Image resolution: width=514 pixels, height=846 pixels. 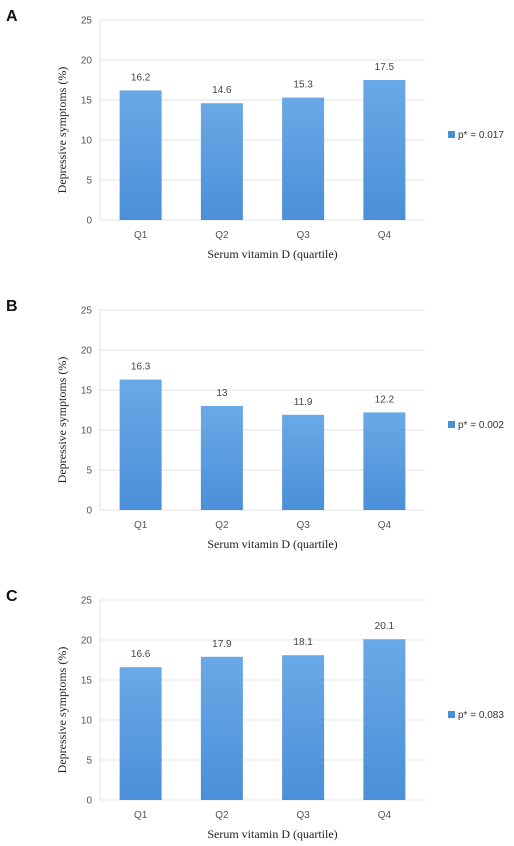 I want to click on data-label: 15.3, so click(x=303, y=85).